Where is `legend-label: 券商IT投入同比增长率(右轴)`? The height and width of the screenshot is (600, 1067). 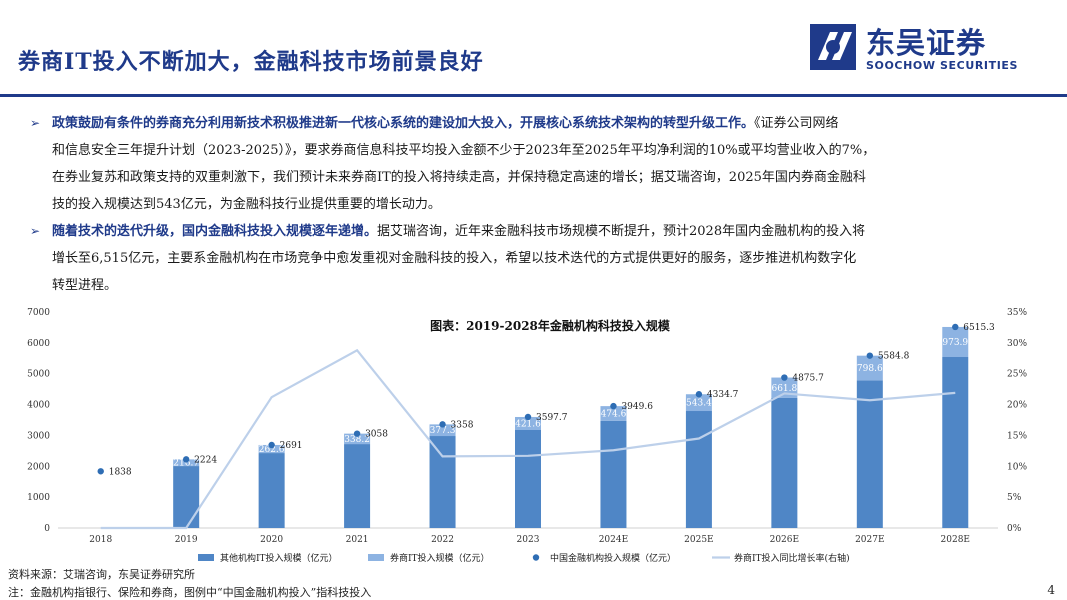
legend-label: 券商IT投入同比增长率(右轴) is located at coordinates (792, 558).